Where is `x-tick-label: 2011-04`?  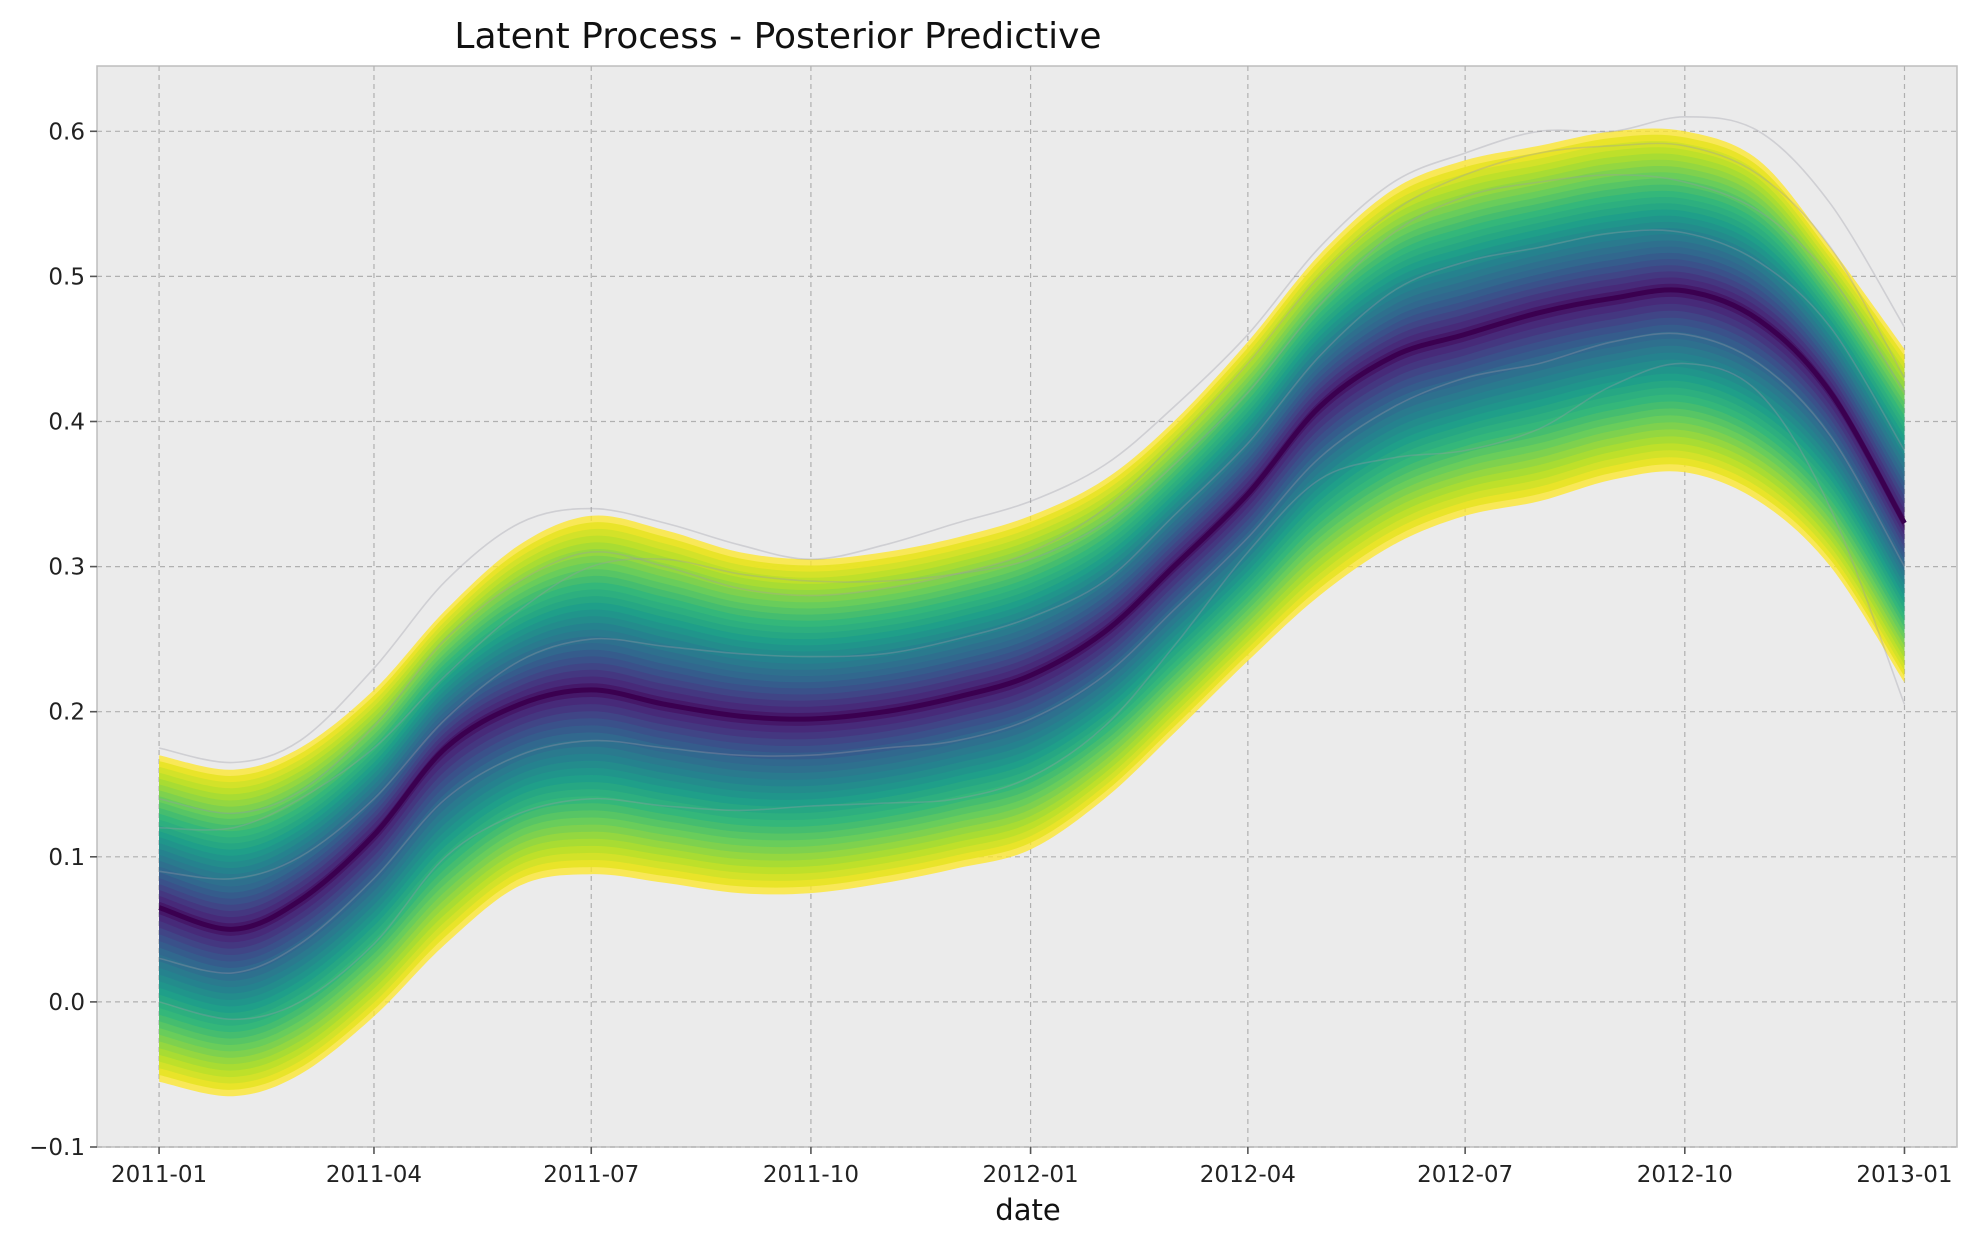 x-tick-label: 2011-04 is located at coordinates (374, 1175).